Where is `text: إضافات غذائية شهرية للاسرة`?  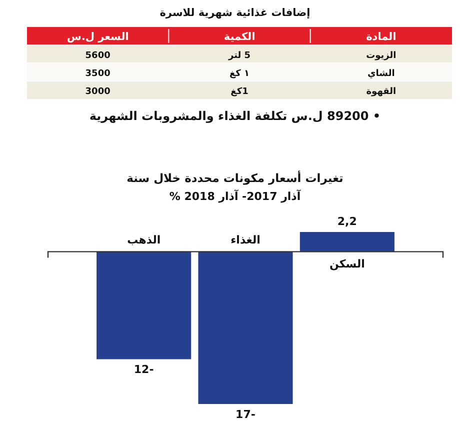
text: إضافات غذائية شهرية للاسرة is located at coordinates (235, 13).